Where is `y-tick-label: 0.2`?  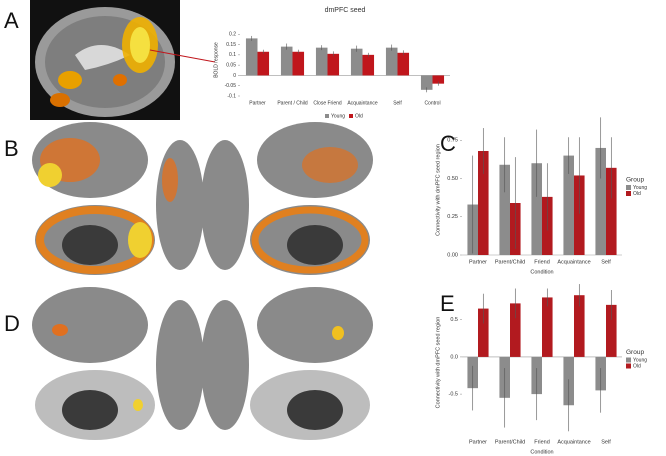
y-tick-label: 0.2 is located at coordinates (232, 35).